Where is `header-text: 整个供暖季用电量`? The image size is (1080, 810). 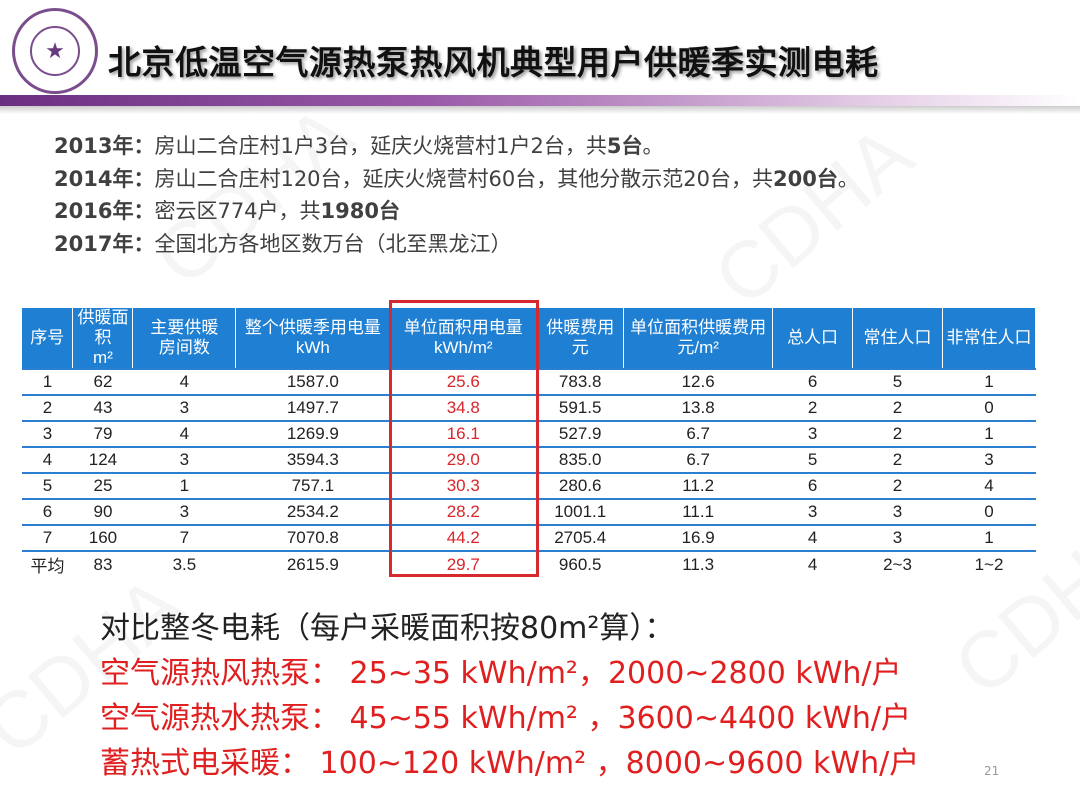
header-text: 整个供暖季用电量 is located at coordinates (312, 327).